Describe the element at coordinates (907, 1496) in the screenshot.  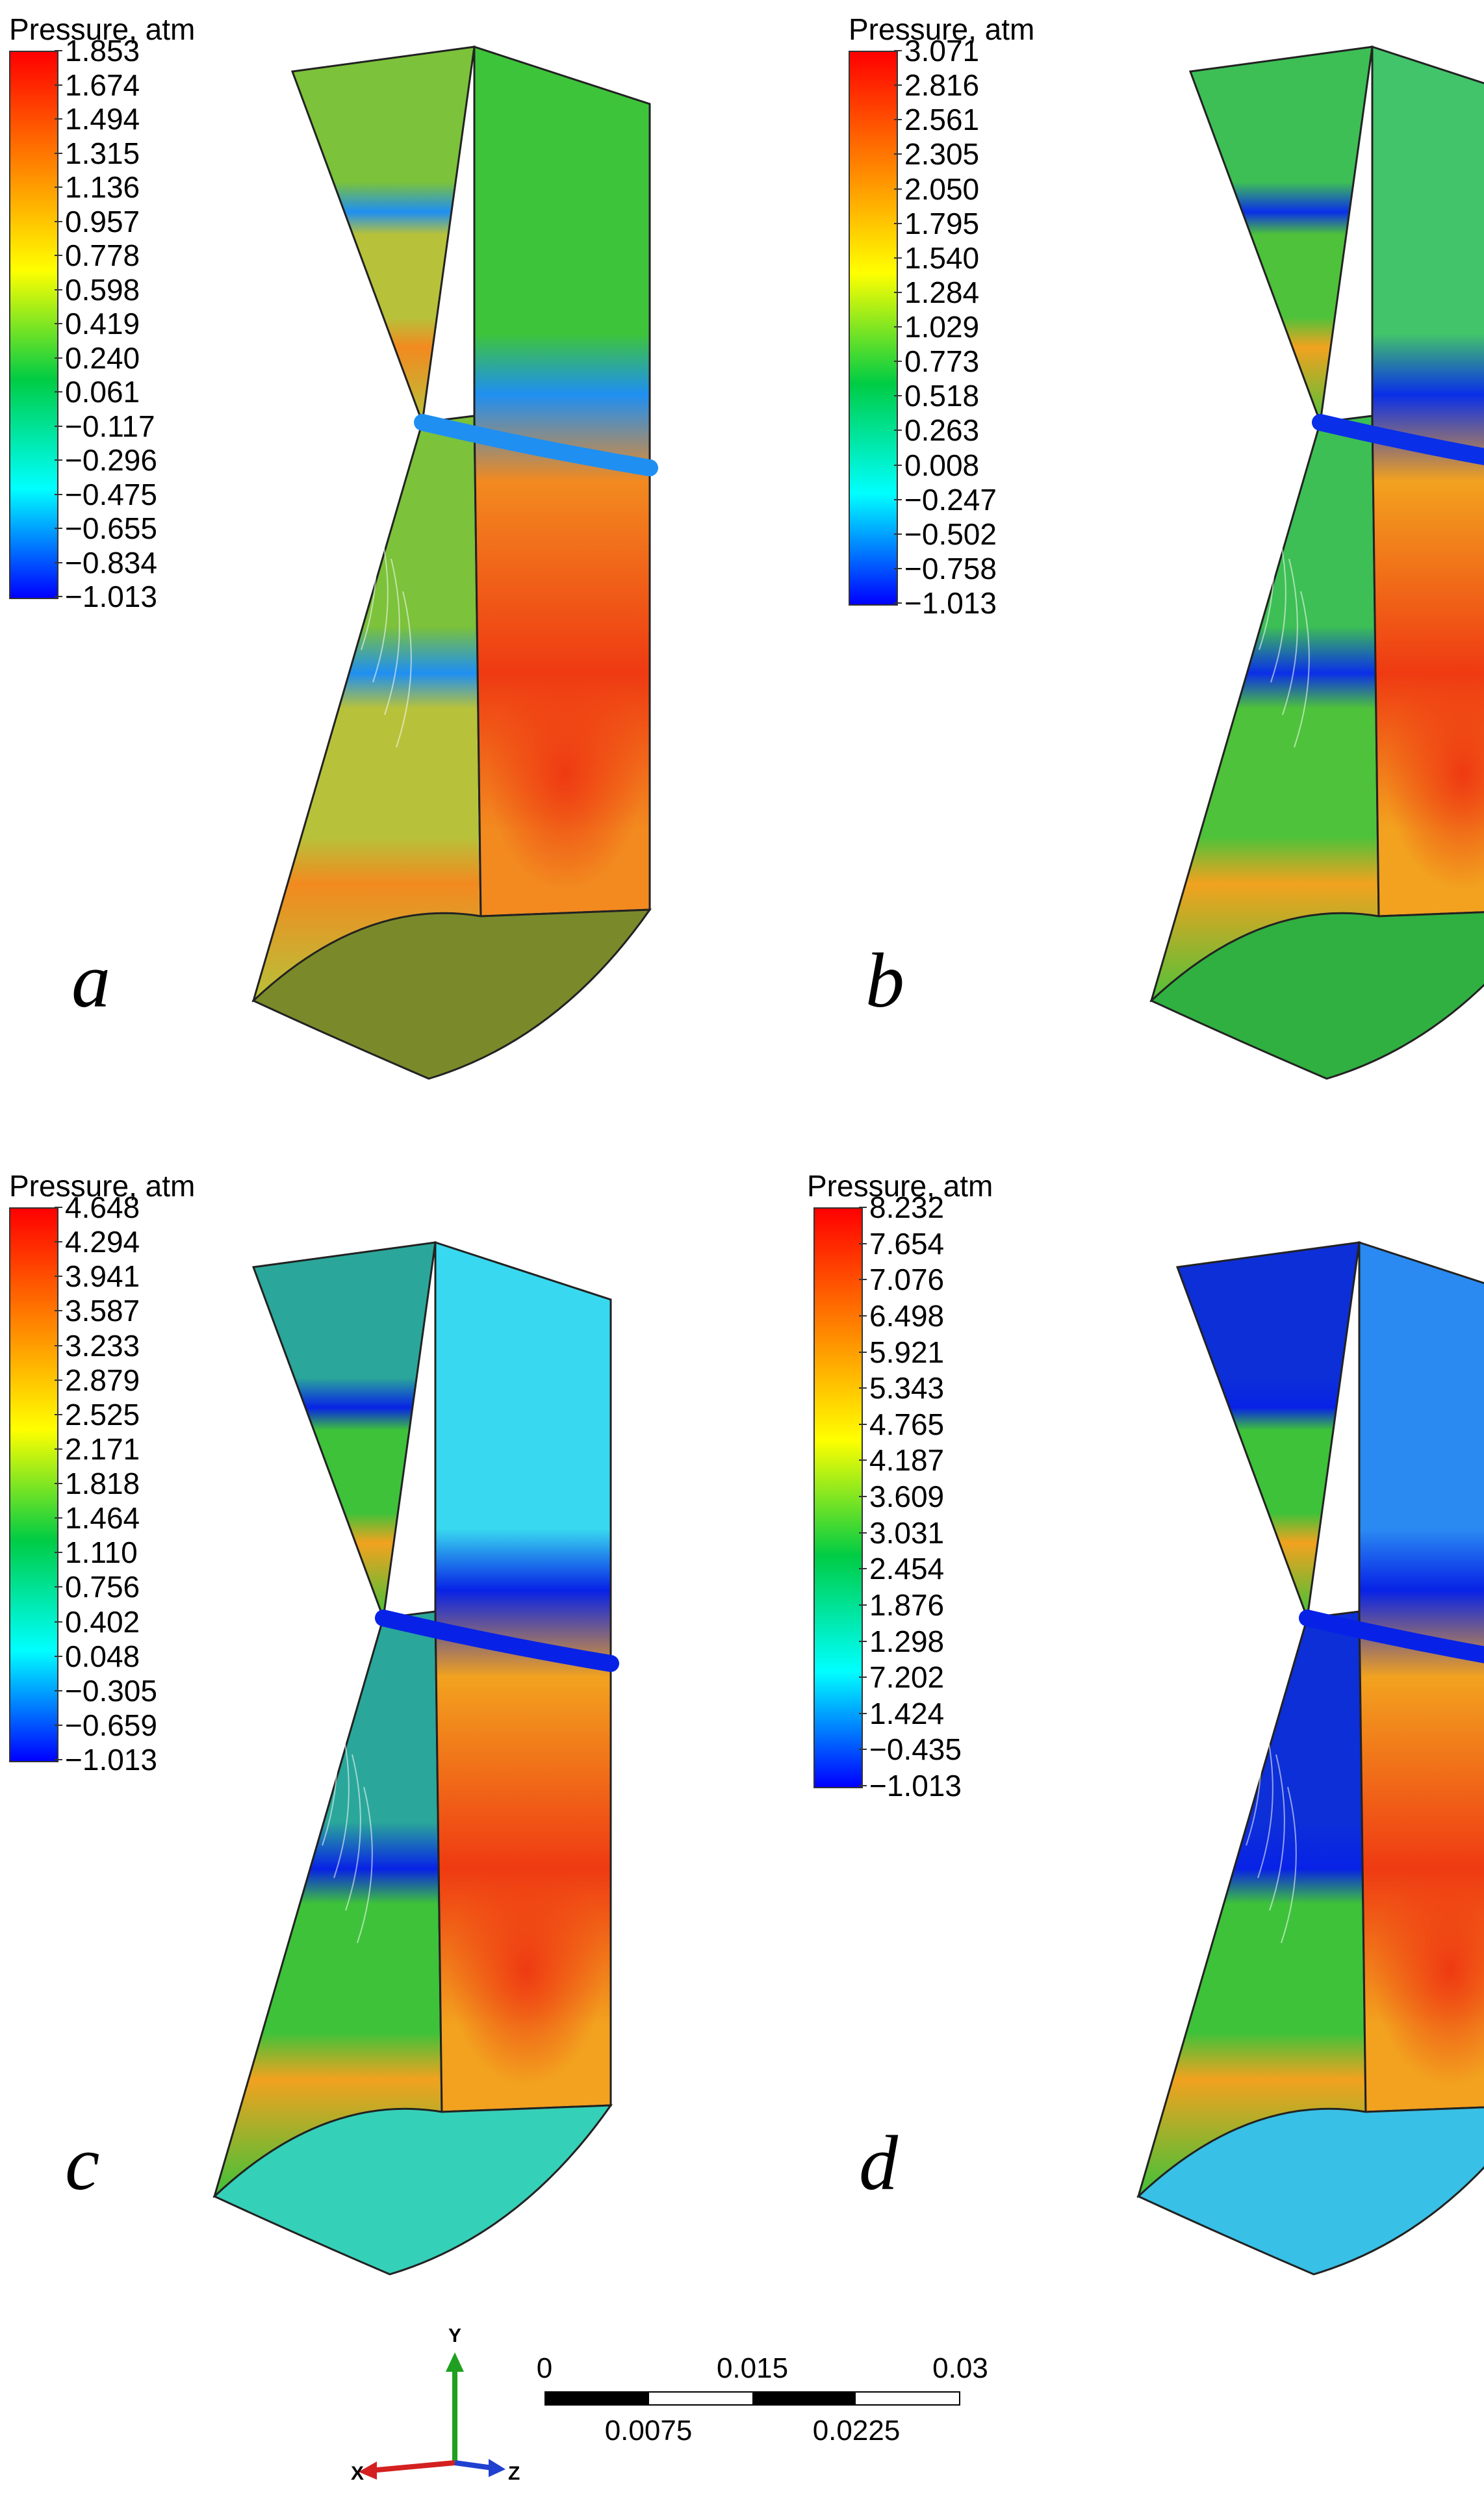
I see `legend-tick-label: 3.609` at that location.